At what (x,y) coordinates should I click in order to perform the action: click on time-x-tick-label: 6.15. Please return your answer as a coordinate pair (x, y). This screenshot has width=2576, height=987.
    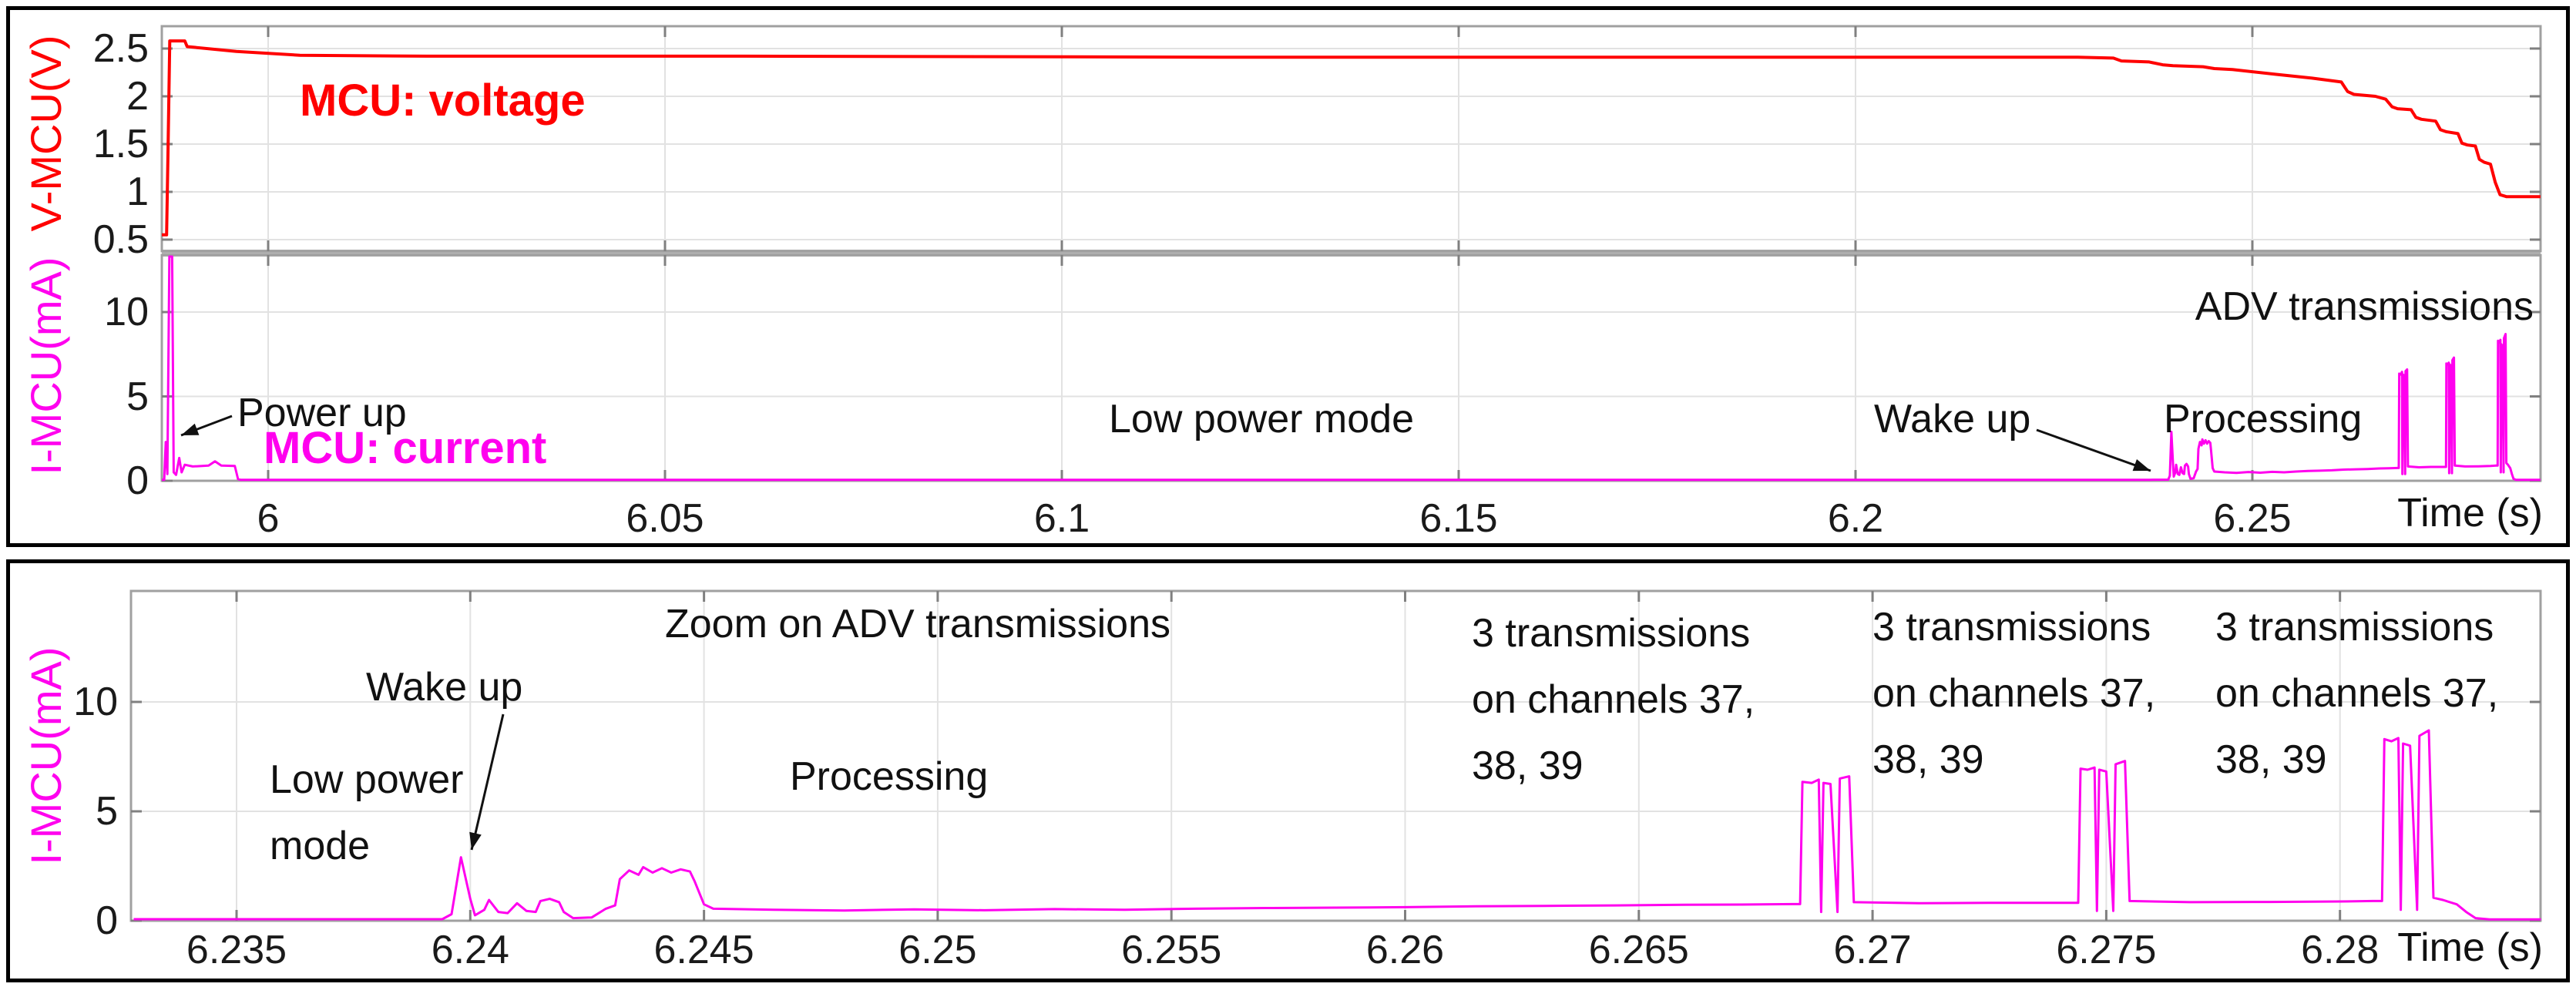
    Looking at the image, I should click on (1458, 518).